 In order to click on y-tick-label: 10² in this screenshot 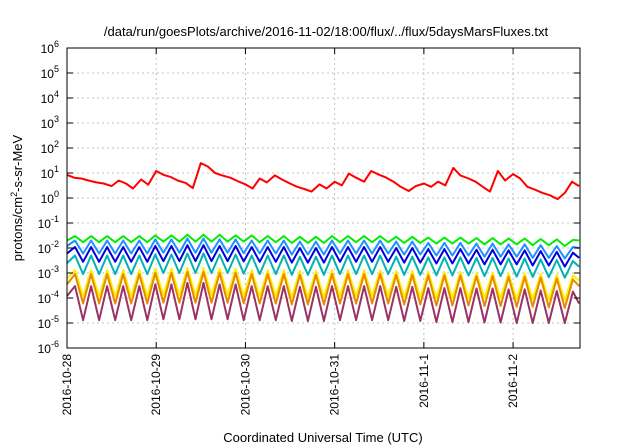, I will do `click(50, 147)`.